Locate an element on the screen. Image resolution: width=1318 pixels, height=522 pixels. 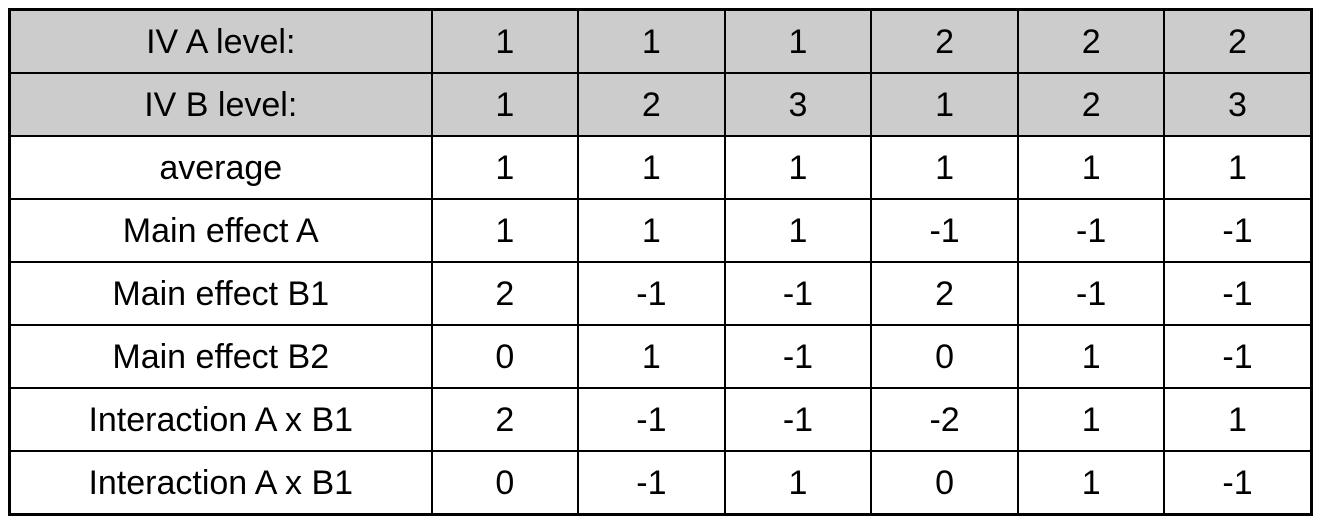
row-label: IV A level: is located at coordinates (220, 41).